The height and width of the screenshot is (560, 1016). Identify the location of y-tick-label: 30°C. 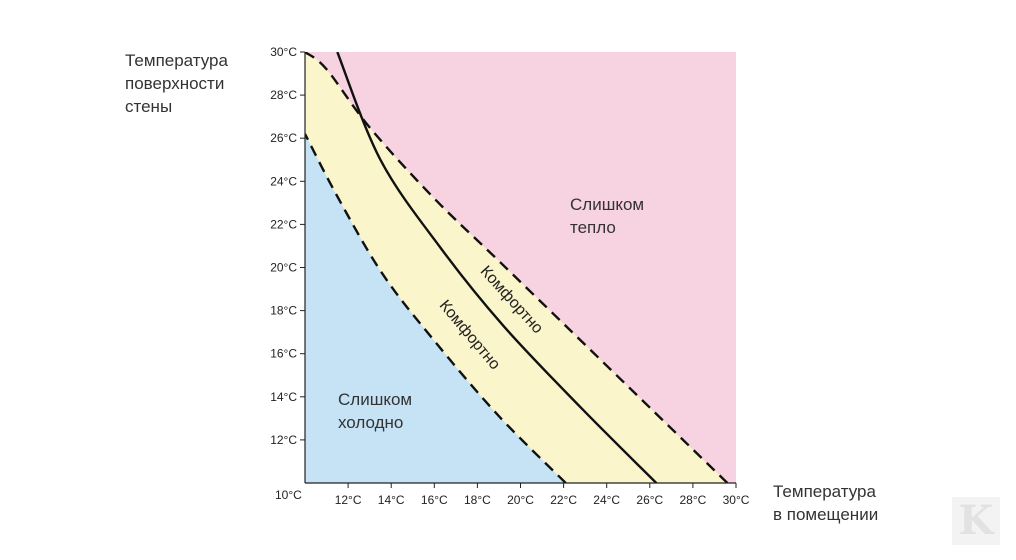
(283, 52).